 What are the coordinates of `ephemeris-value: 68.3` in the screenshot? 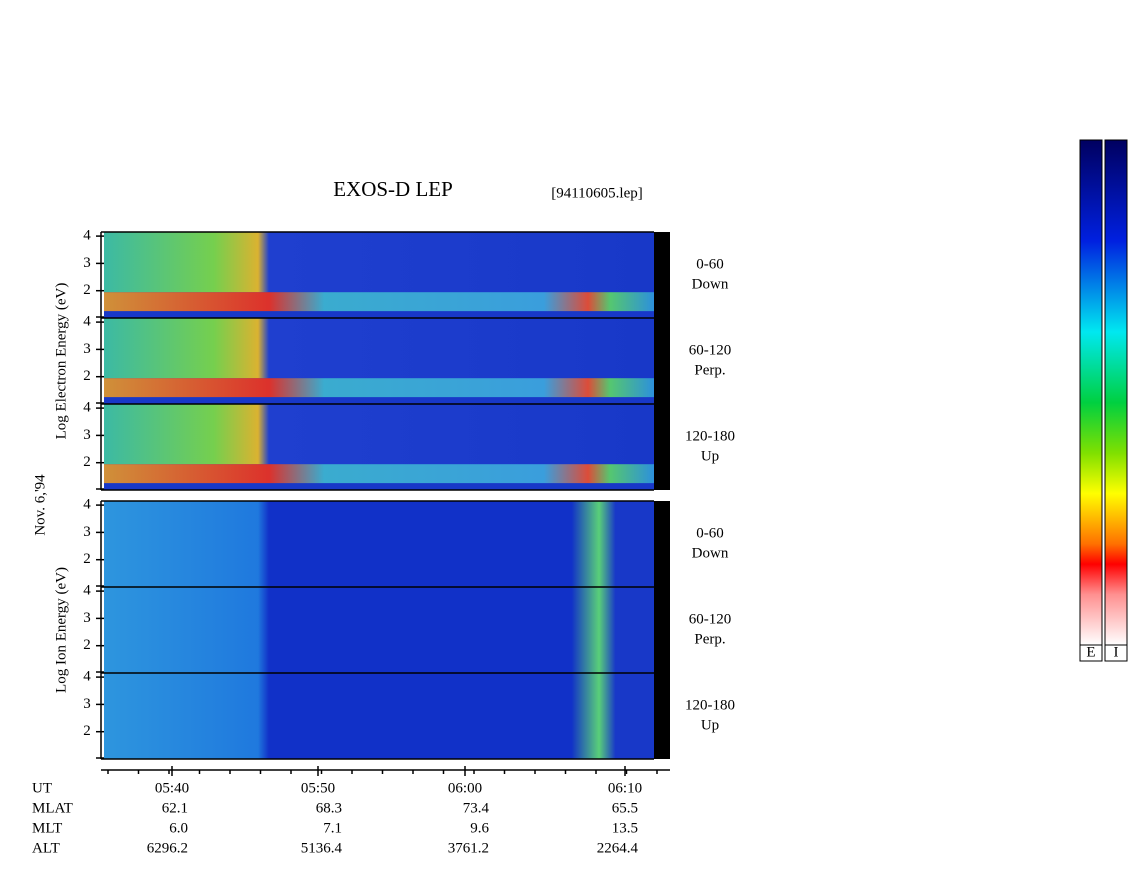 It's located at (329, 808).